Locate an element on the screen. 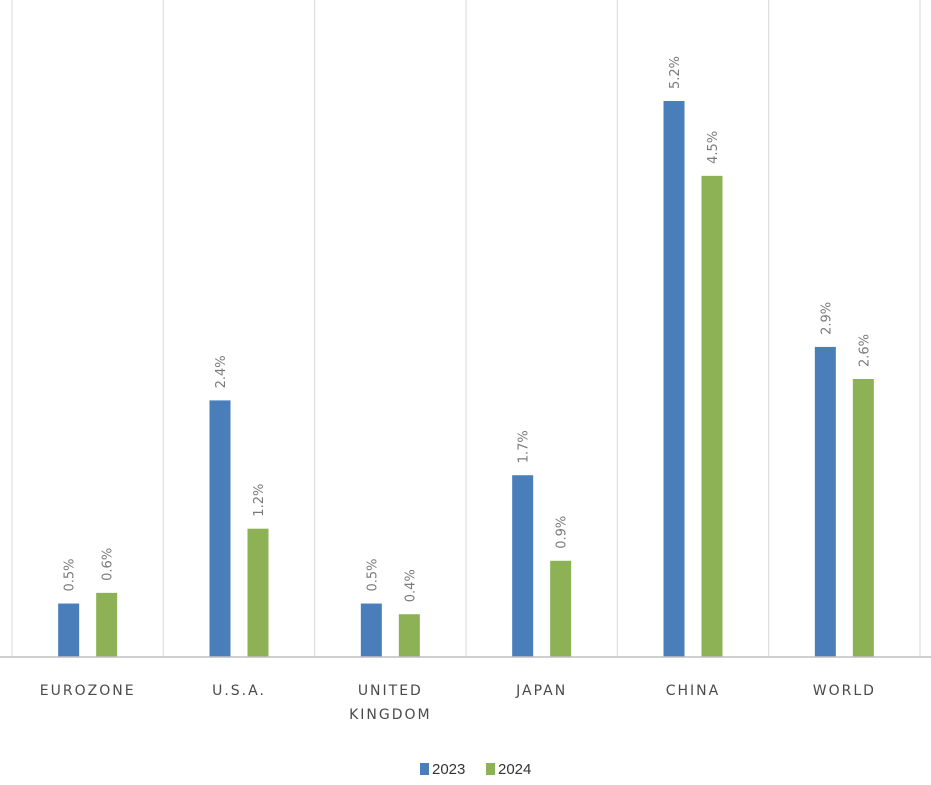 This screenshot has width=931, height=785. tick-label-3: JAPAN is located at coordinates (541, 691).